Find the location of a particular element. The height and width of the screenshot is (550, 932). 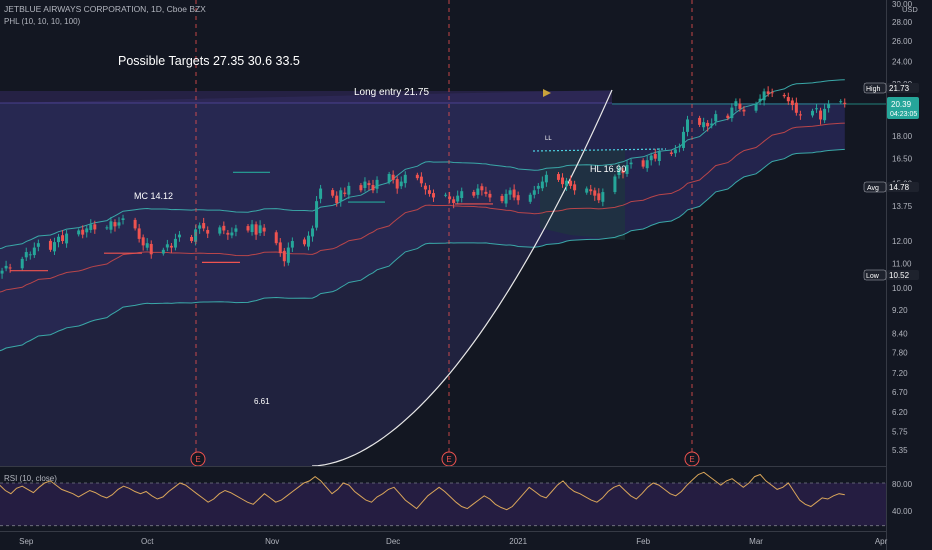

x-tick-label: Mar is located at coordinates (756, 541).